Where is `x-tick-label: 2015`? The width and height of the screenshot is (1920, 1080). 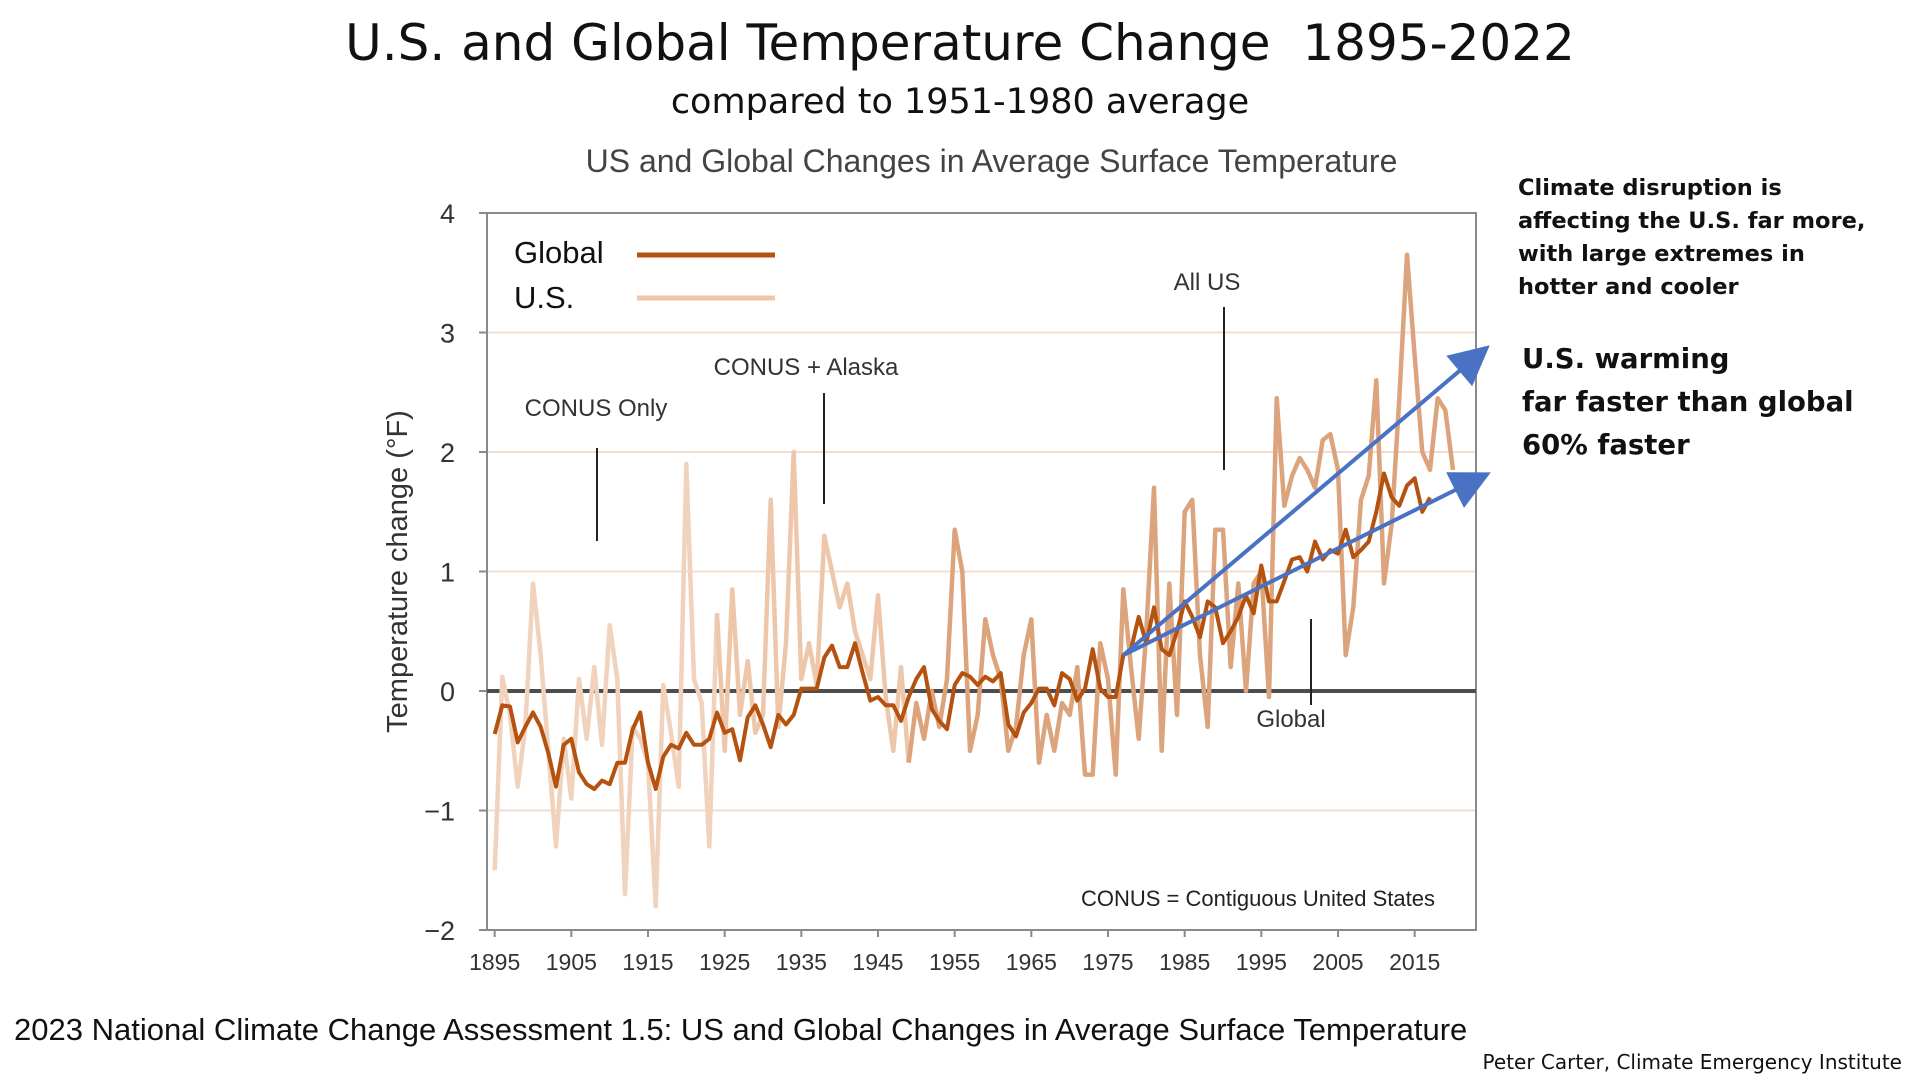
x-tick-label: 2015 is located at coordinates (1414, 962).